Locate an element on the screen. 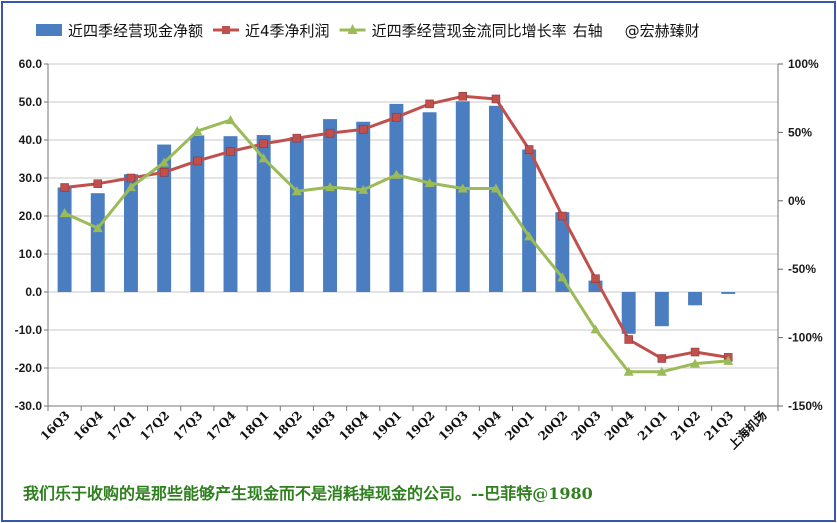 The height and width of the screenshot is (523, 837). y-right-tick-label: -50% is located at coordinates (802, 269).